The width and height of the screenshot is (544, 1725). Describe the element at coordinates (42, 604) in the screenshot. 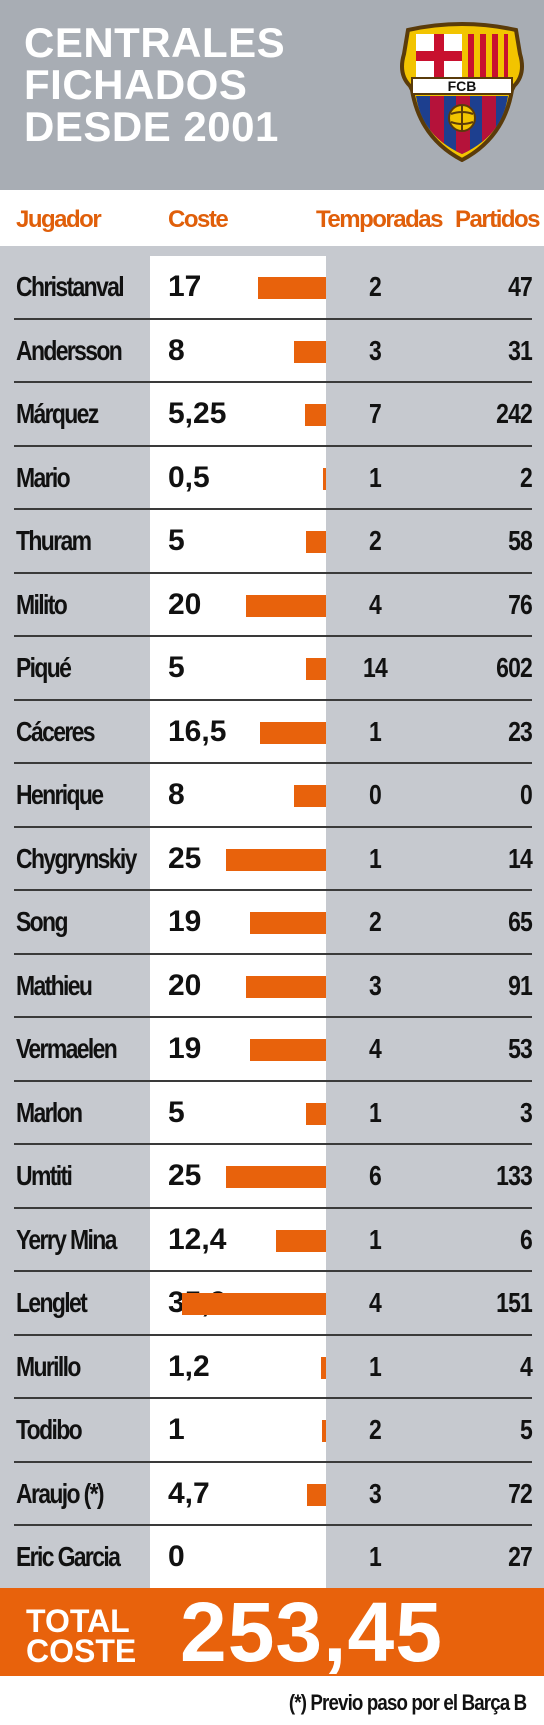

I see `player-name: Milito` at that location.